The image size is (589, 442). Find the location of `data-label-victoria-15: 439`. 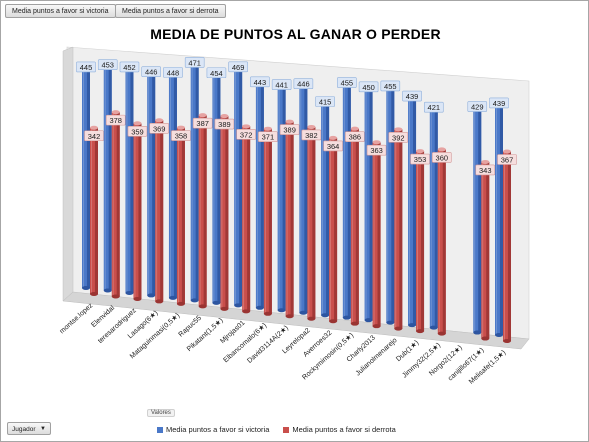

data-label-victoria-15: 439 is located at coordinates (412, 96).